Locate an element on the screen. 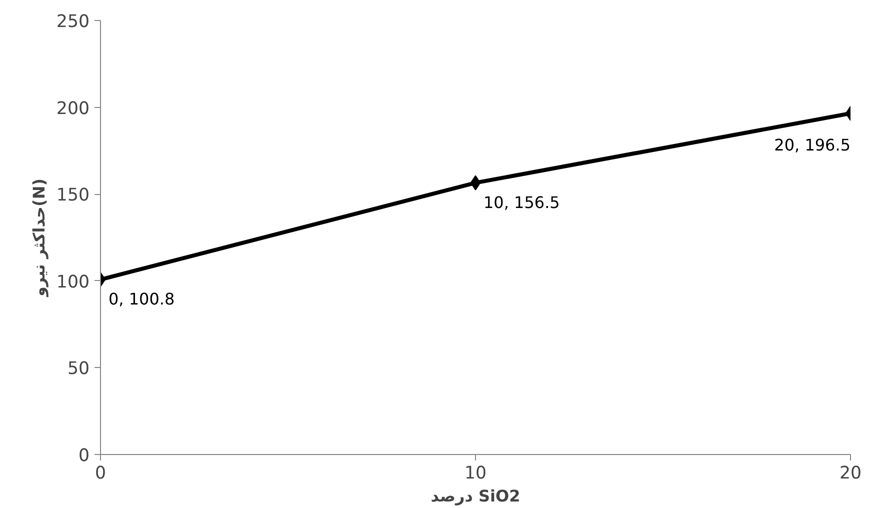 This screenshot has width=890, height=508. x-tick-label: 20 is located at coordinates (850, 474).